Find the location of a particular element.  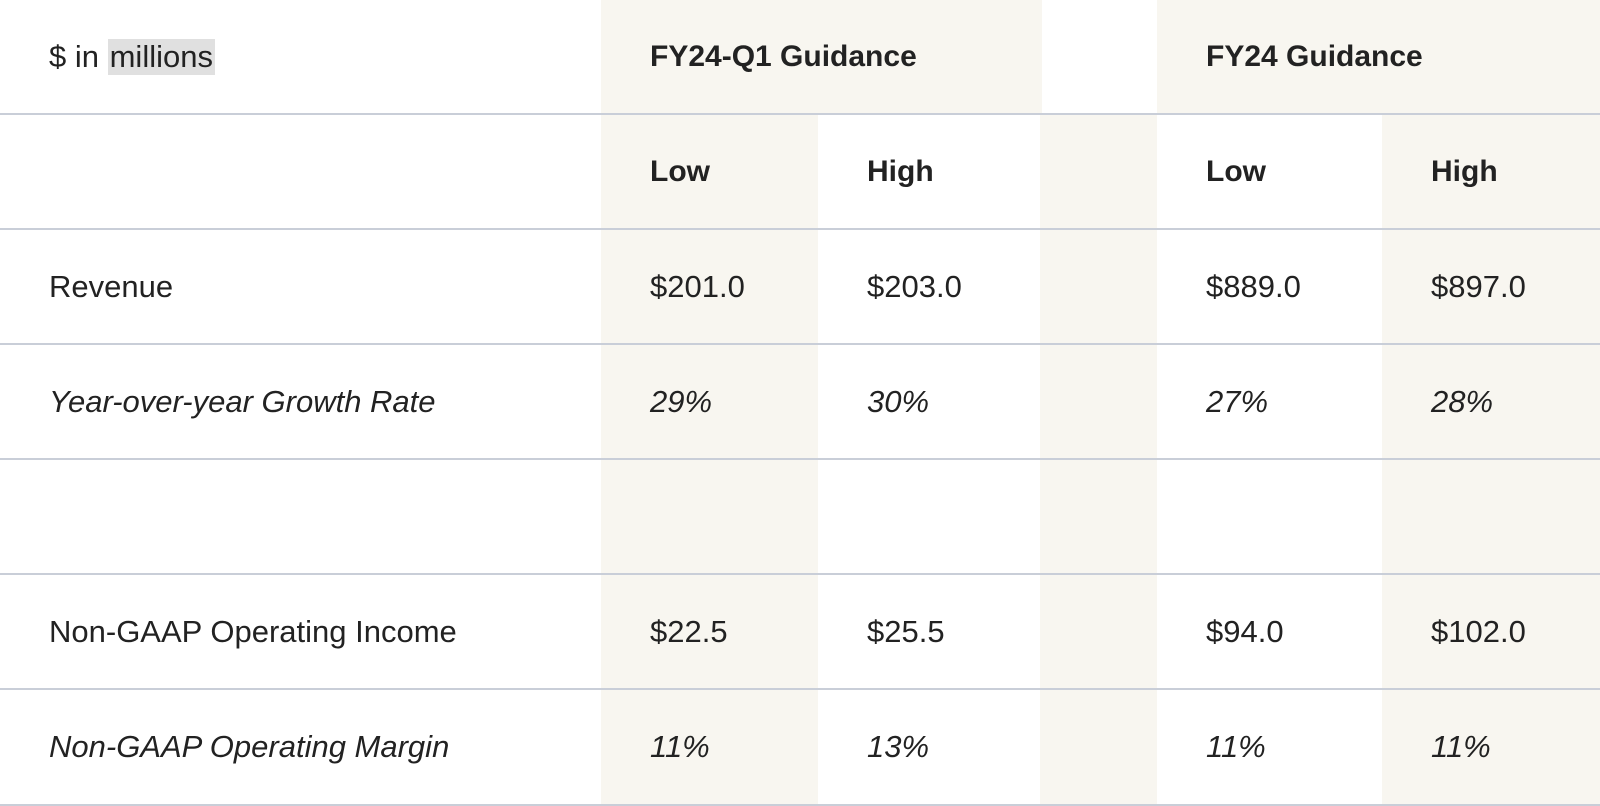

subheader-row: Low High Low High is located at coordinates (800, 172).